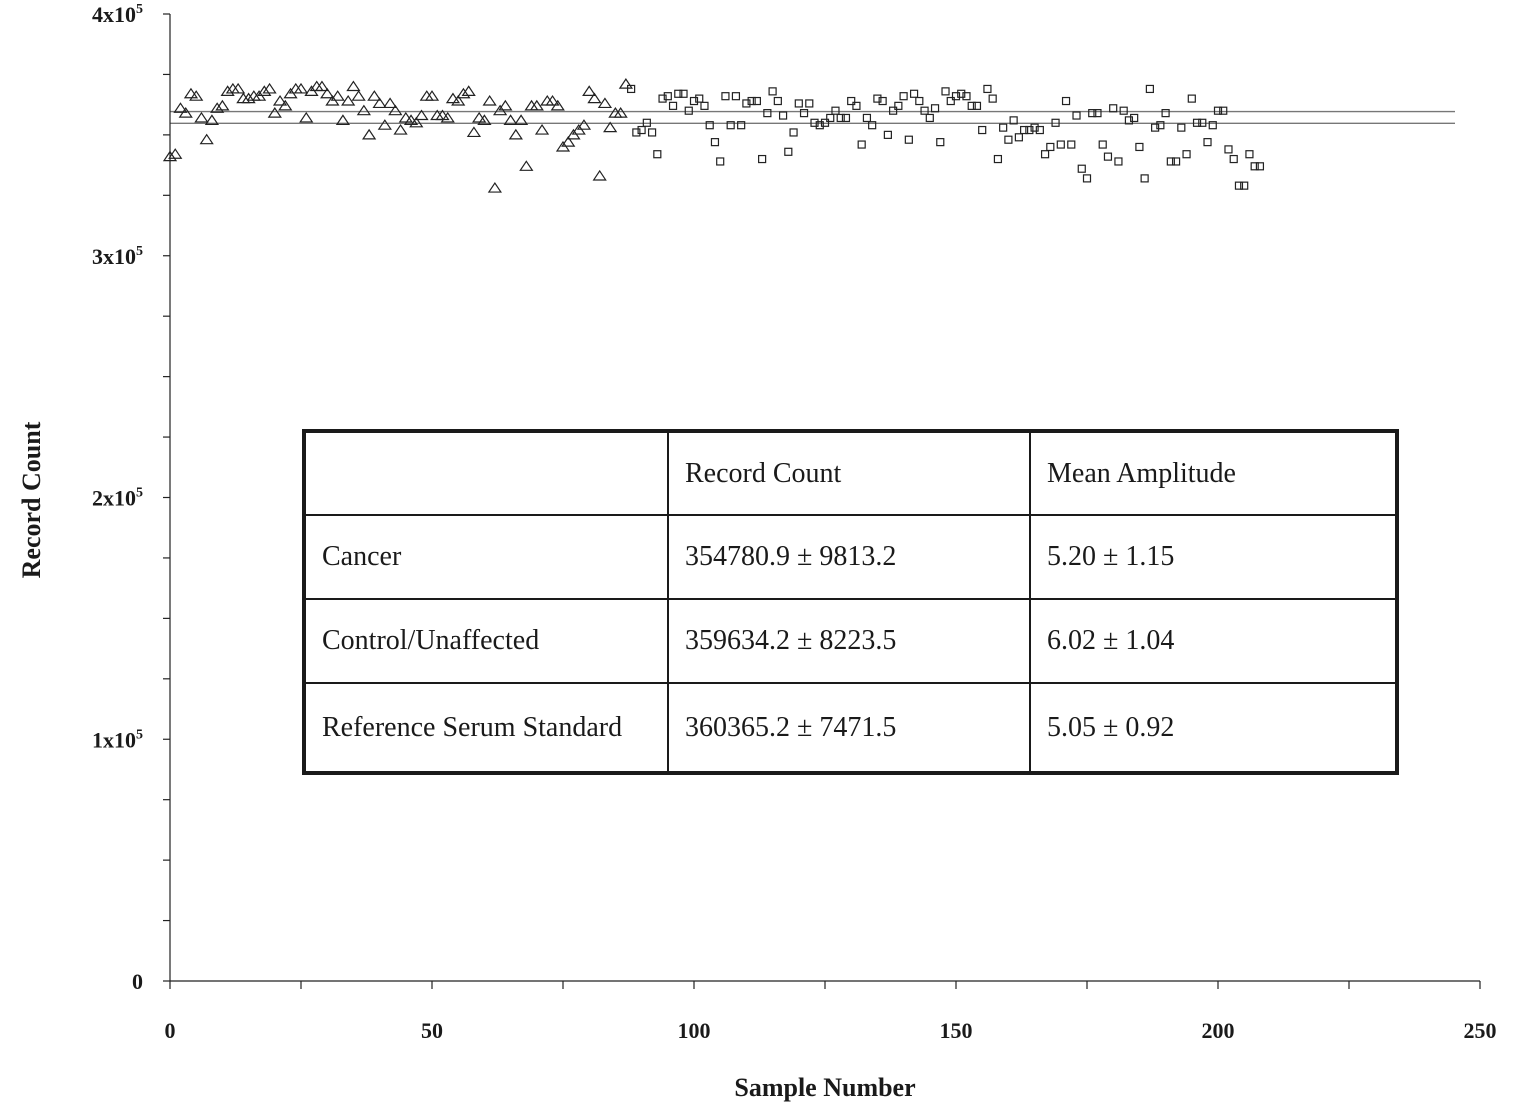 The image size is (1515, 1111). What do you see at coordinates (117, 14) in the screenshot?
I see `y-tick-label: 4x105` at bounding box center [117, 14].